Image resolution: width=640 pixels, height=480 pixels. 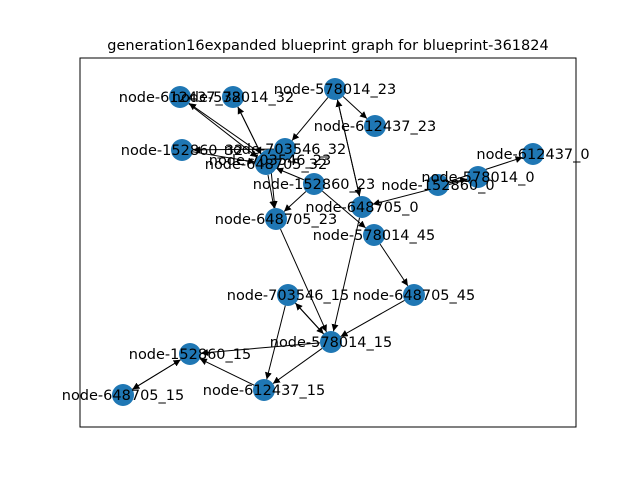 I want to click on node-label: node-152860_32, so click(x=182, y=151).